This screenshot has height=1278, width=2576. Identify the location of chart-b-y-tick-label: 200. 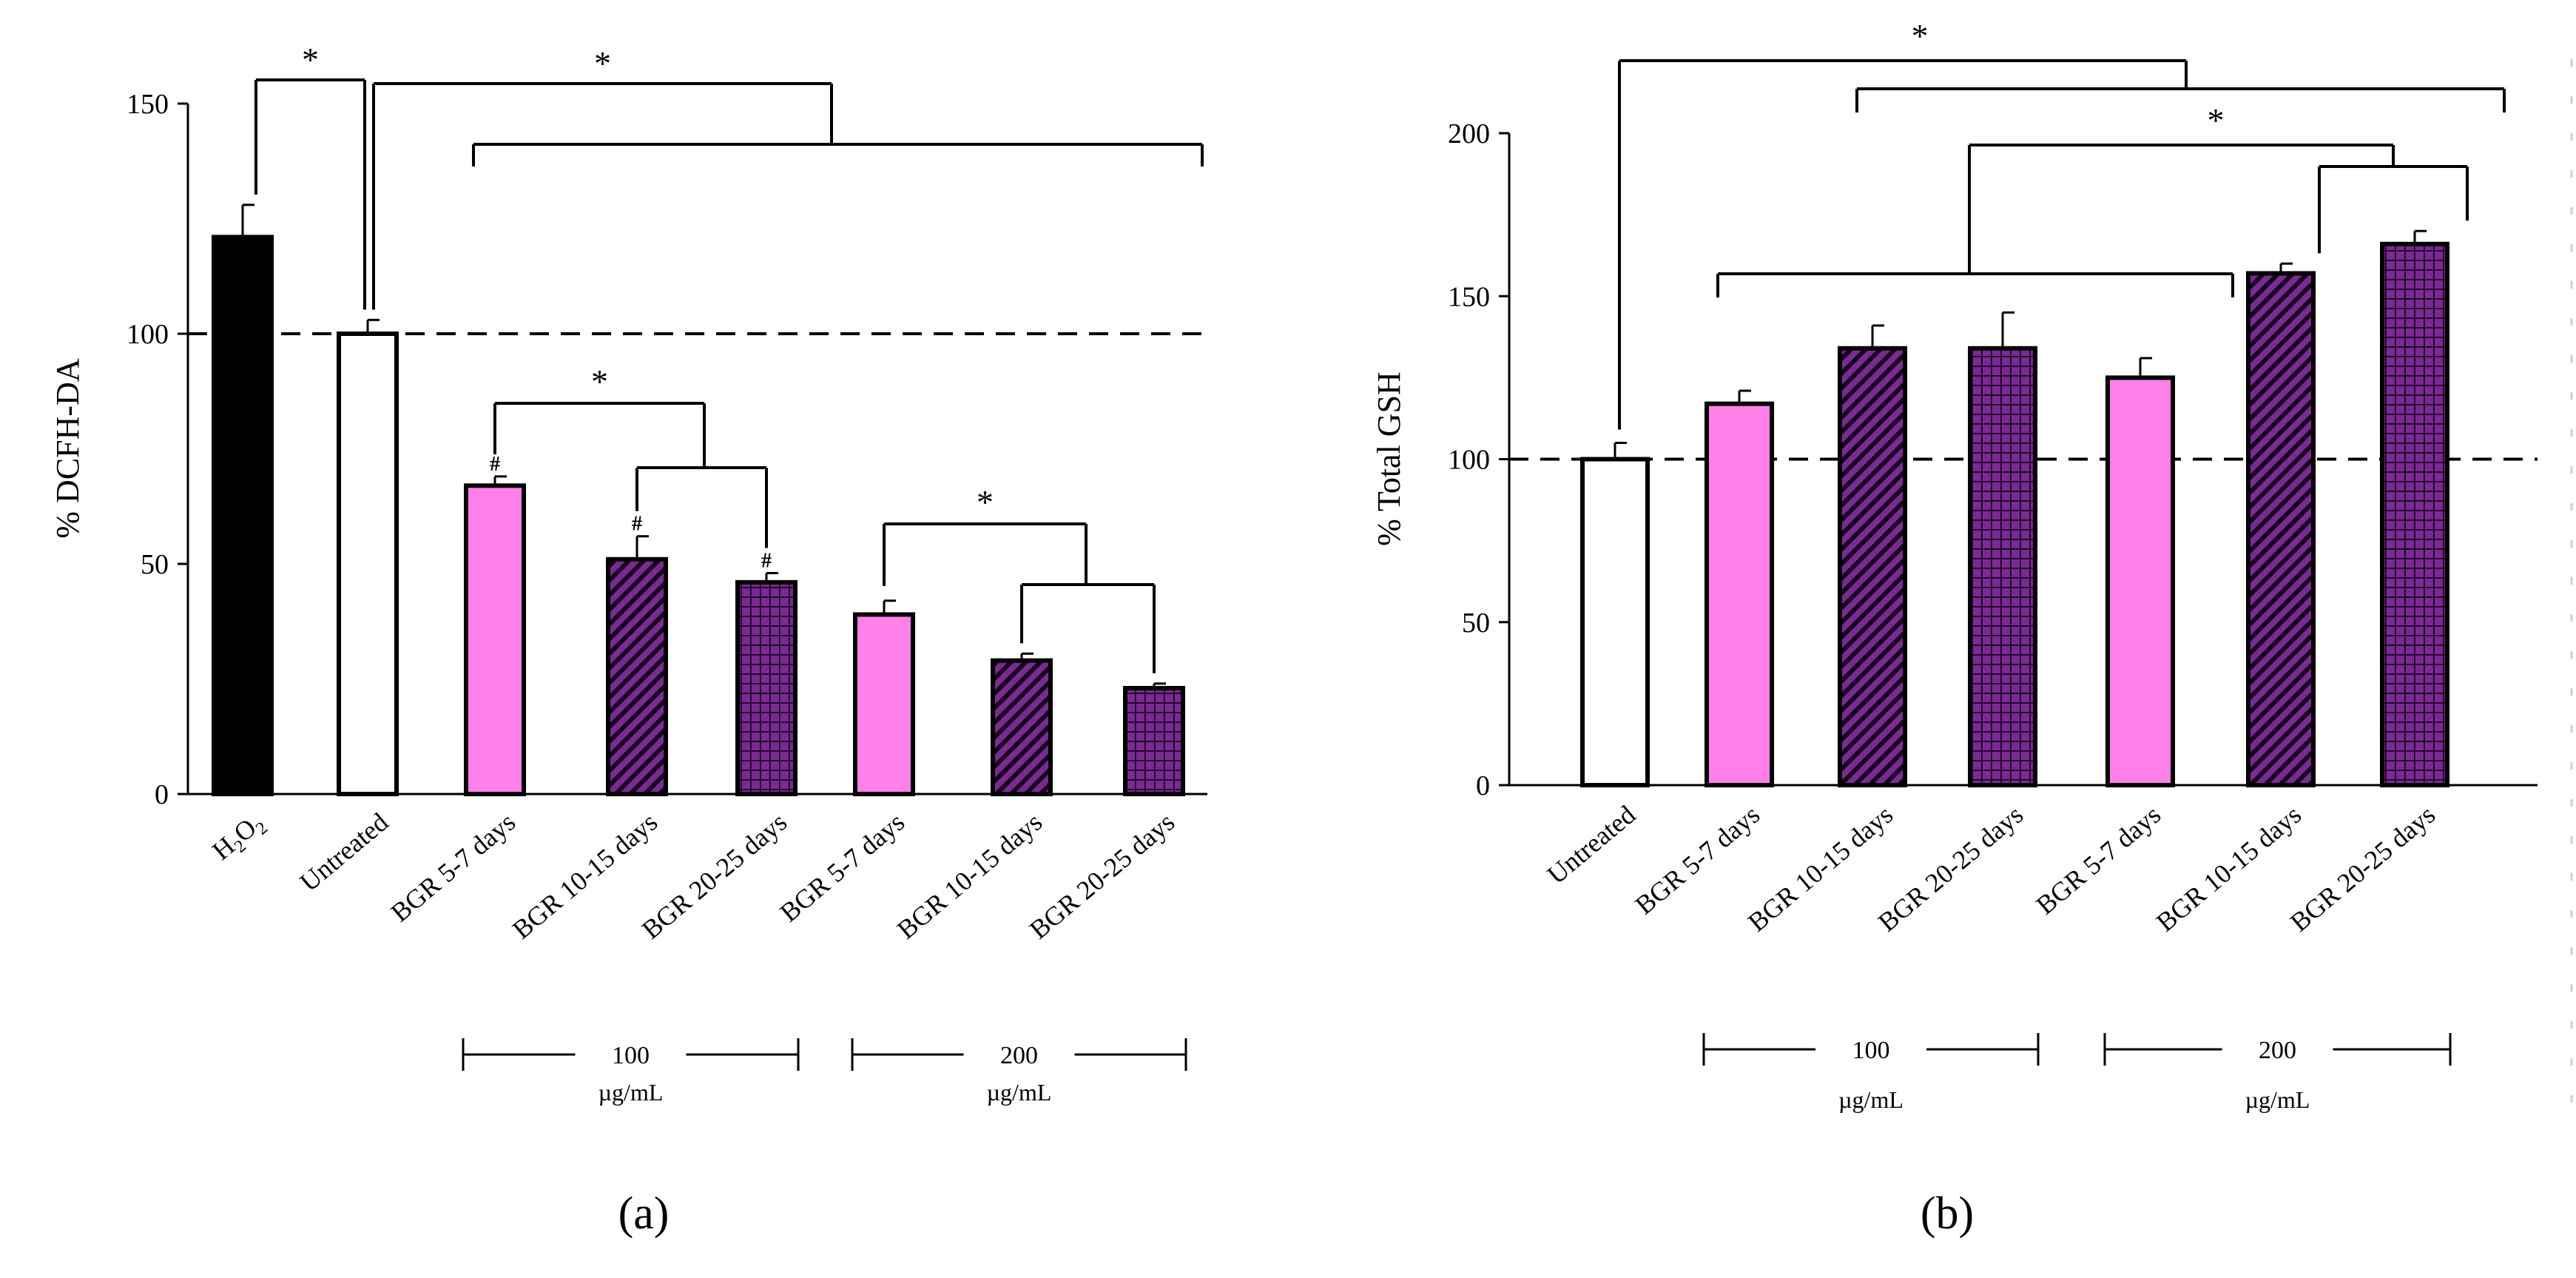
(1469, 133).